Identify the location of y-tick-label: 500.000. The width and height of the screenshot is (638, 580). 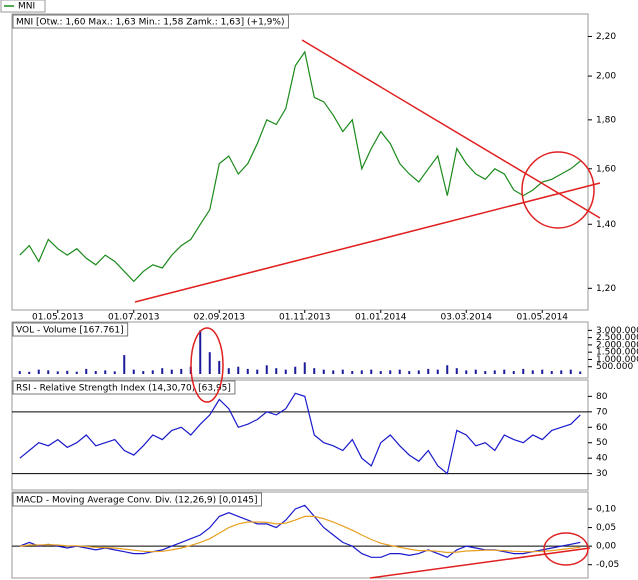
(614, 367).